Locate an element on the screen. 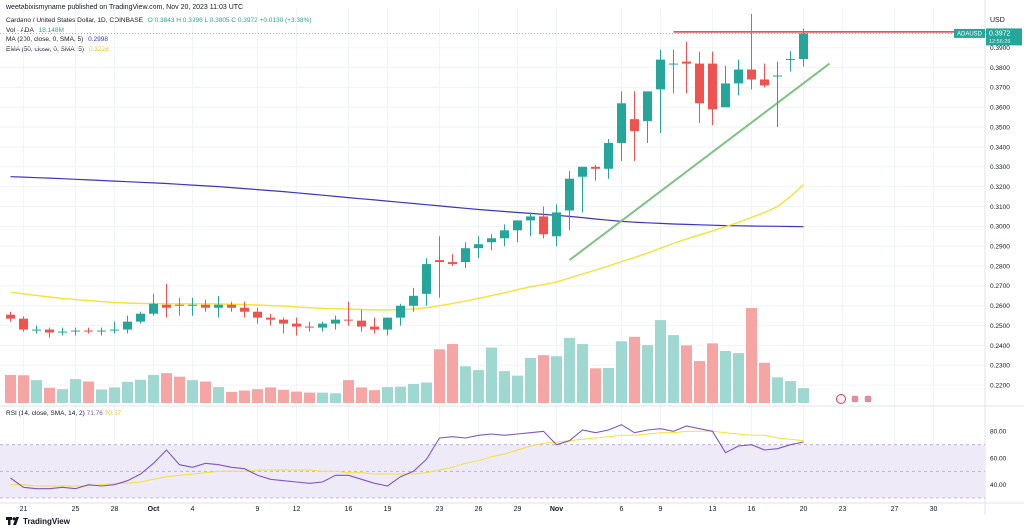  ema-legend: EMA (50, close, 0, SMA, 5) 0.3226 is located at coordinates (160, 50).